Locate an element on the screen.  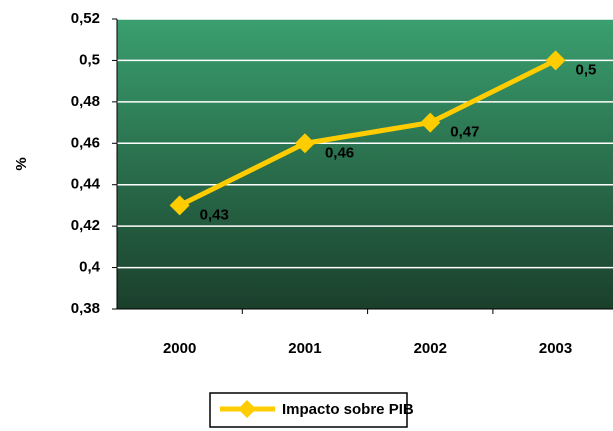
y-axis-label: % is located at coordinates (21, 163).